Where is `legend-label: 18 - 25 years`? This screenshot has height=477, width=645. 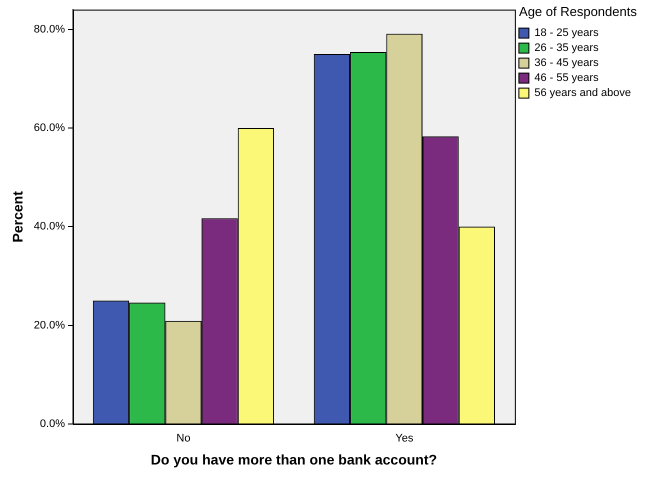
legend-label: 18 - 25 years is located at coordinates (567, 33).